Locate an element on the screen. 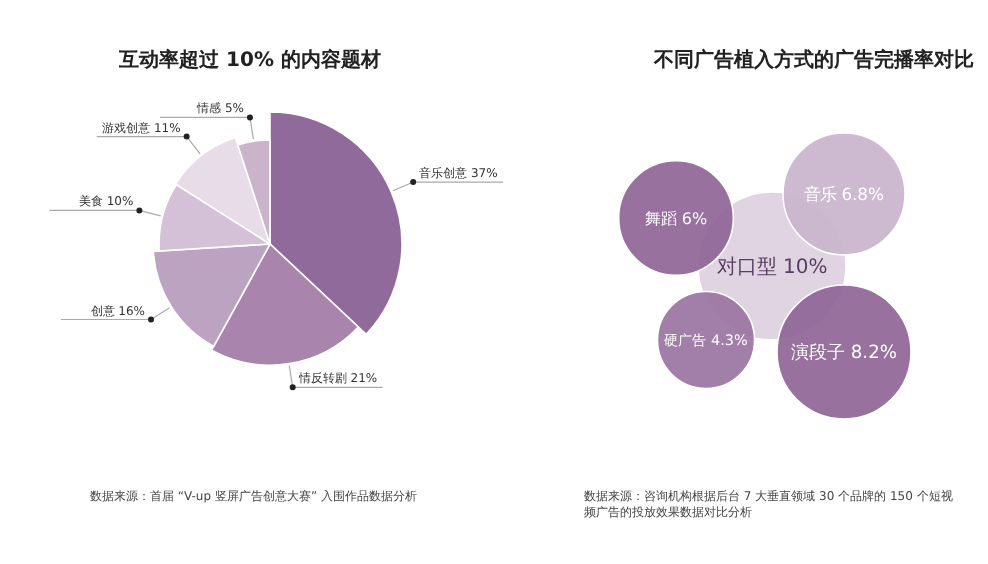  text: 不同广告植入方式的广告完播率对比 is located at coordinates (813, 60).